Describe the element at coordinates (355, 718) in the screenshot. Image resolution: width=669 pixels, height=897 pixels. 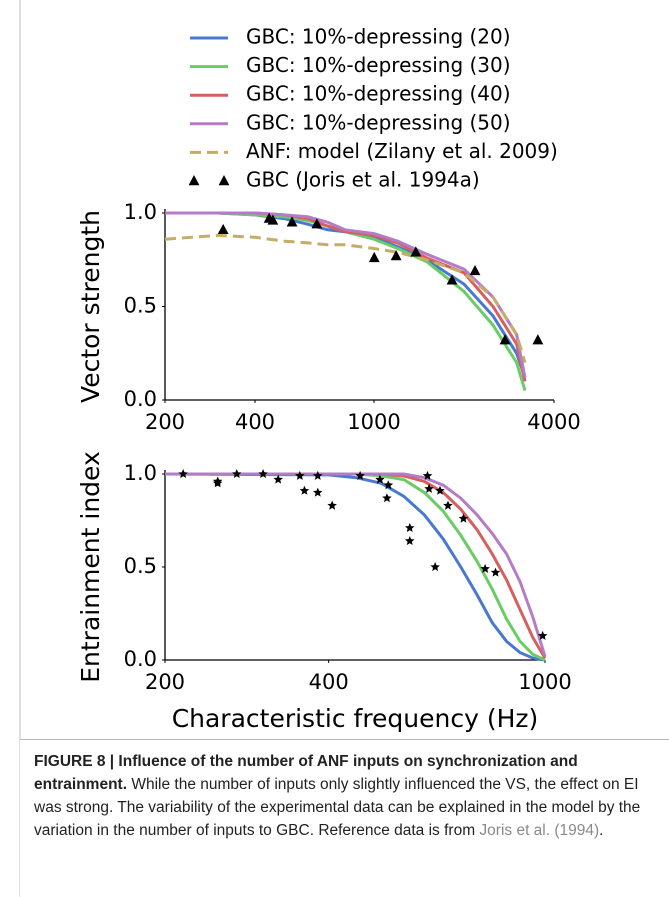
I see `x-axis-label: Characteristic frequency (Hz)` at that location.